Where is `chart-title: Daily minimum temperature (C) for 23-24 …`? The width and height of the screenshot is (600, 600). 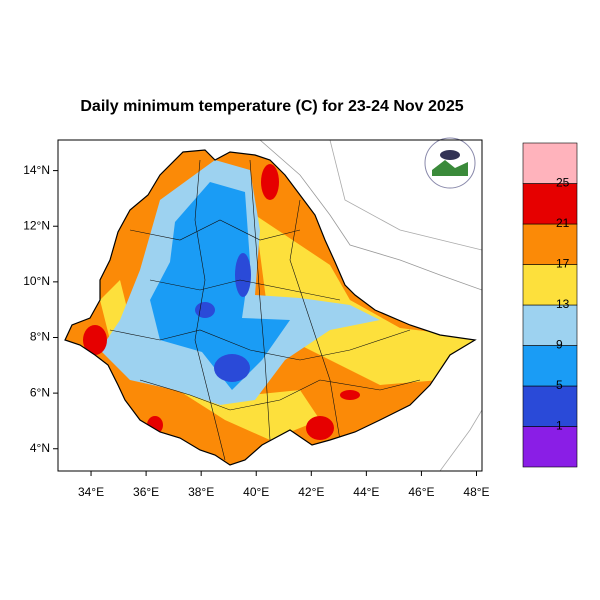
chart-title: Daily minimum temperature (C) for 23-24 … is located at coordinates (271, 106).